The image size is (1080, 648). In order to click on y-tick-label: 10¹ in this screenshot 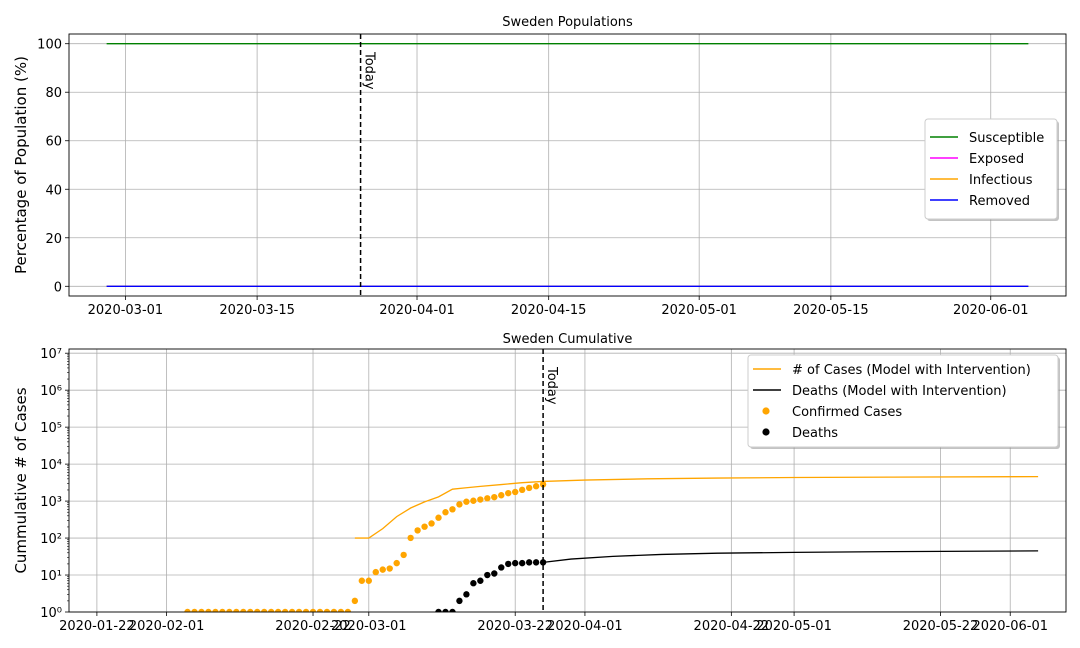, I will do `click(51, 576)`.